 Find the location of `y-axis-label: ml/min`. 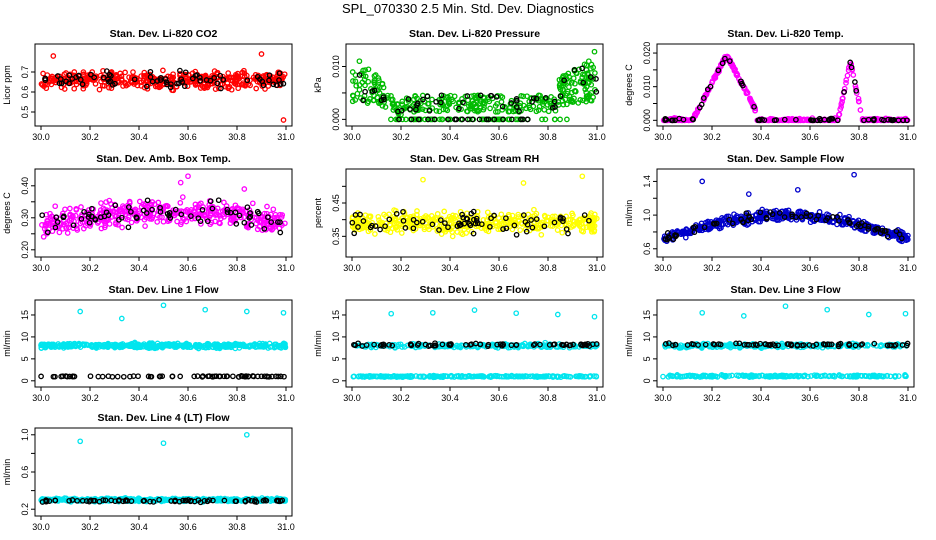

y-axis-label: ml/min is located at coordinates (629, 213).